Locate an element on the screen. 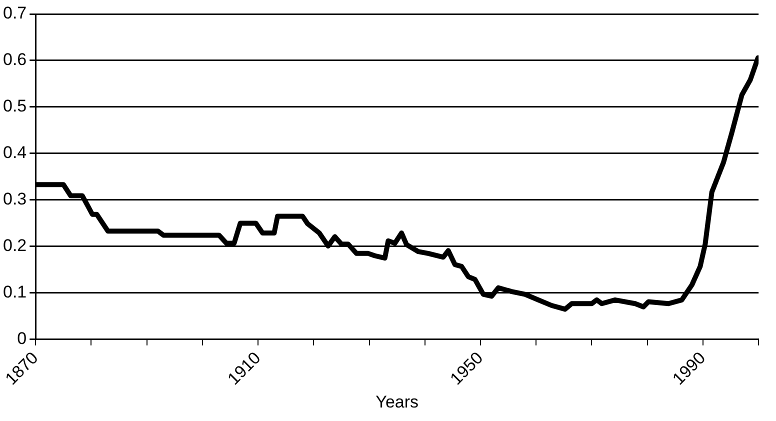 This screenshot has height=421, width=776. y-tick-label: 0.7 is located at coordinates (14, 13).